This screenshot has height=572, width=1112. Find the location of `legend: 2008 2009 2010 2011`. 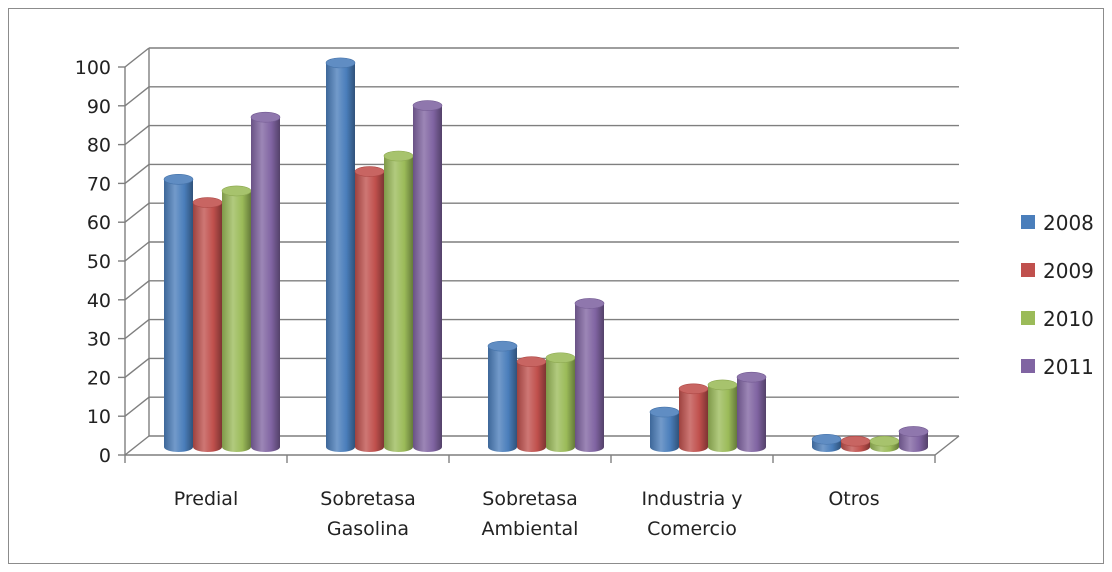

legend: 2008 2009 2010 2011 is located at coordinates (1057, 295).